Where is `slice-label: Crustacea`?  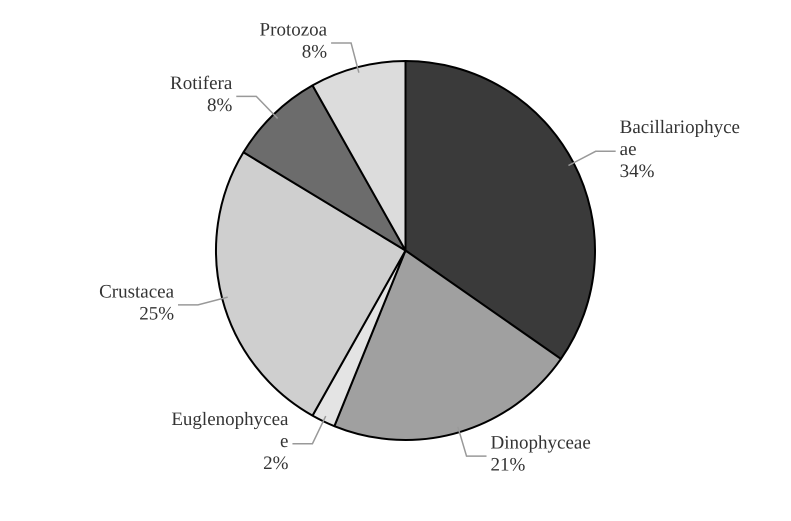
slice-label: Crustacea is located at coordinates (137, 291).